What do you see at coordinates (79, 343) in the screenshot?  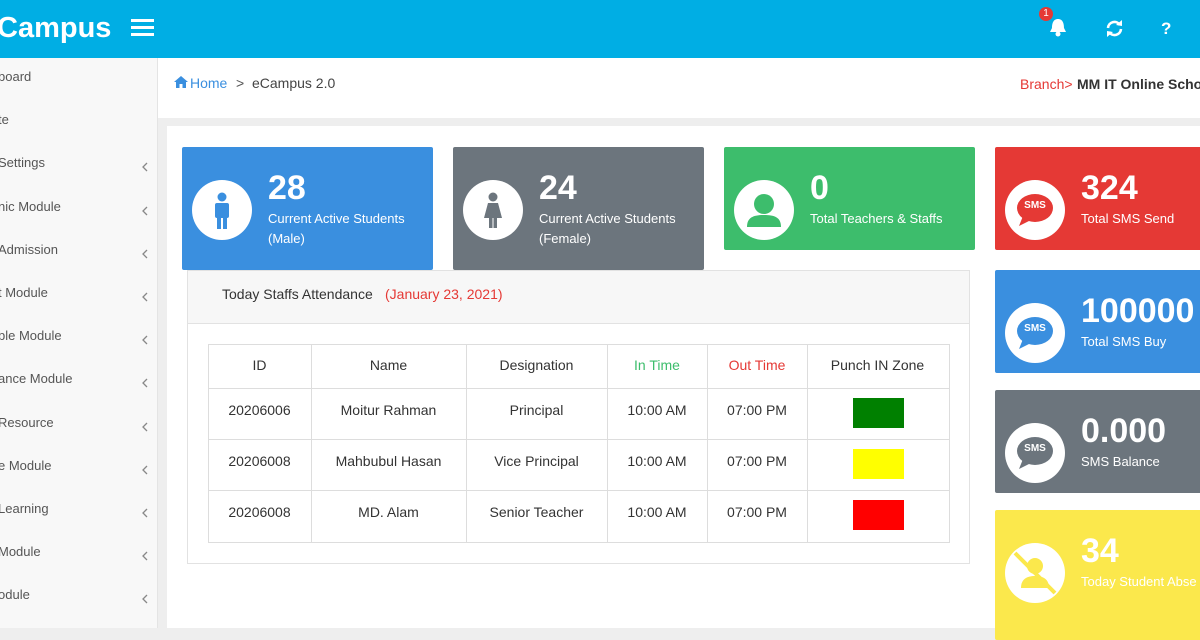 I see `sidebar` at bounding box center [79, 343].